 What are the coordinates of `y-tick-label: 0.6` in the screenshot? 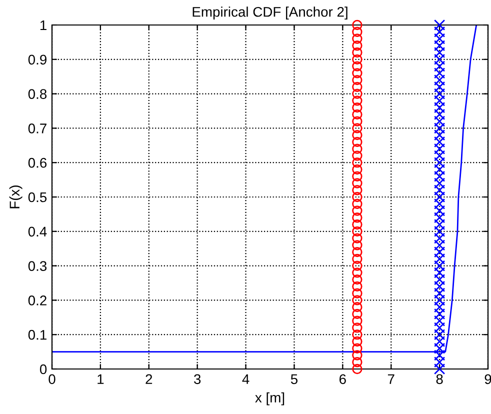 It's located at (37, 163).